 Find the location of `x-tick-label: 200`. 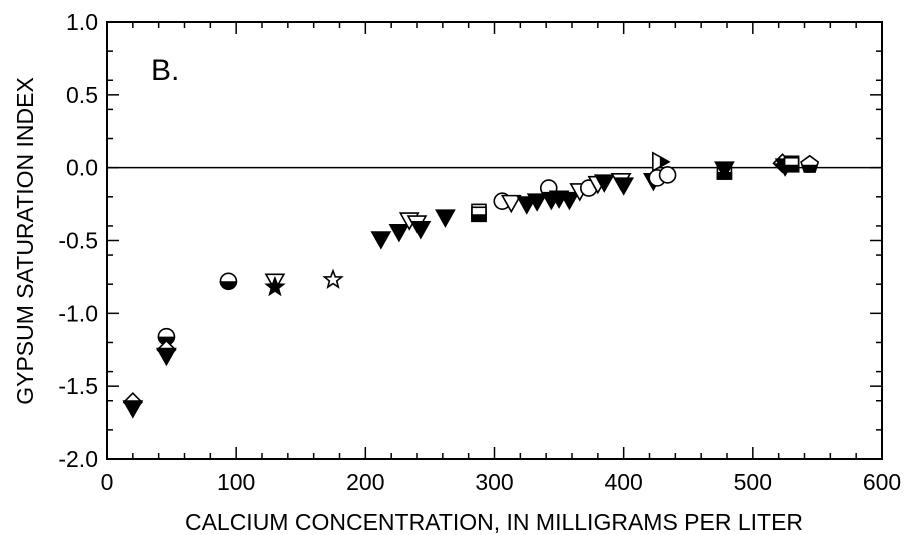

x-tick-label: 200 is located at coordinates (365, 482).